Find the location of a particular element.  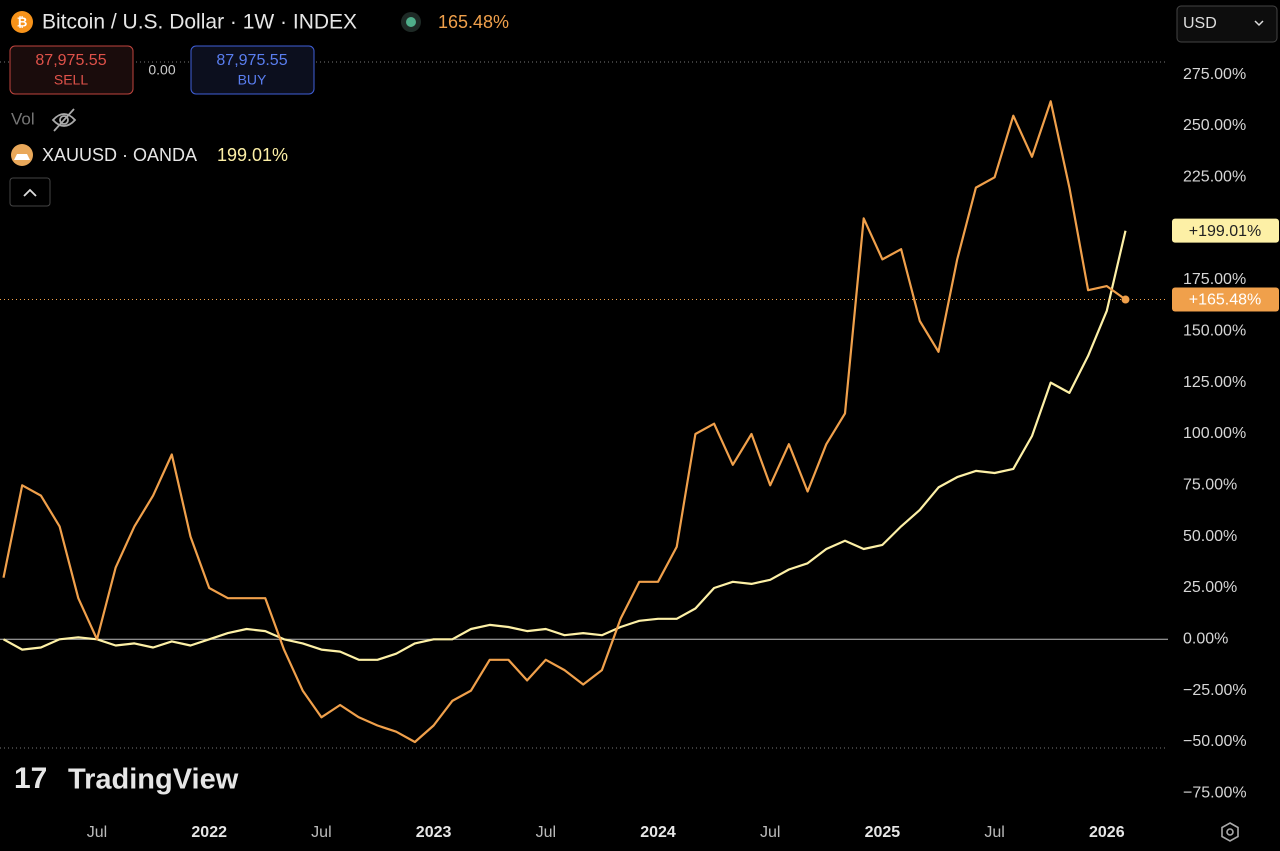

currency: USD is located at coordinates (1200, 23).